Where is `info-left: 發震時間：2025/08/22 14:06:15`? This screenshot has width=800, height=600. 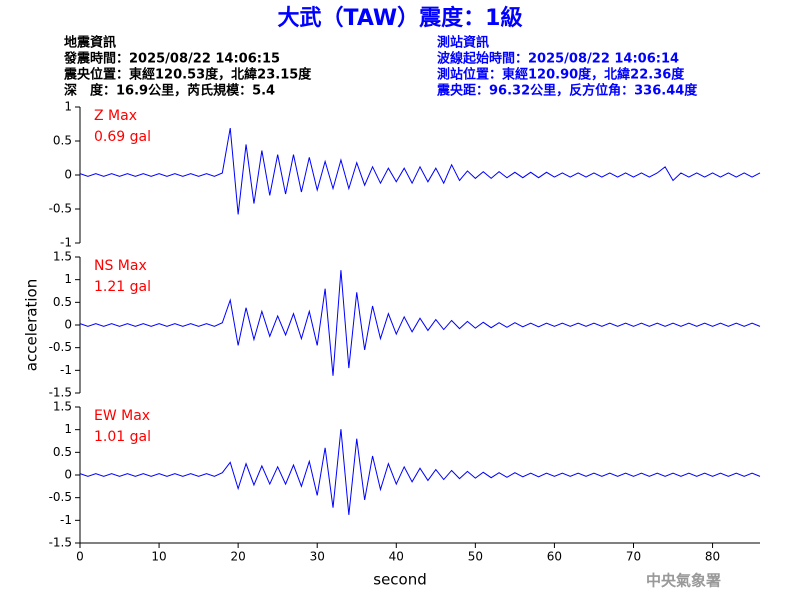
info-left: 發震時間：2025/08/22 14:06:15 is located at coordinates (171, 59).